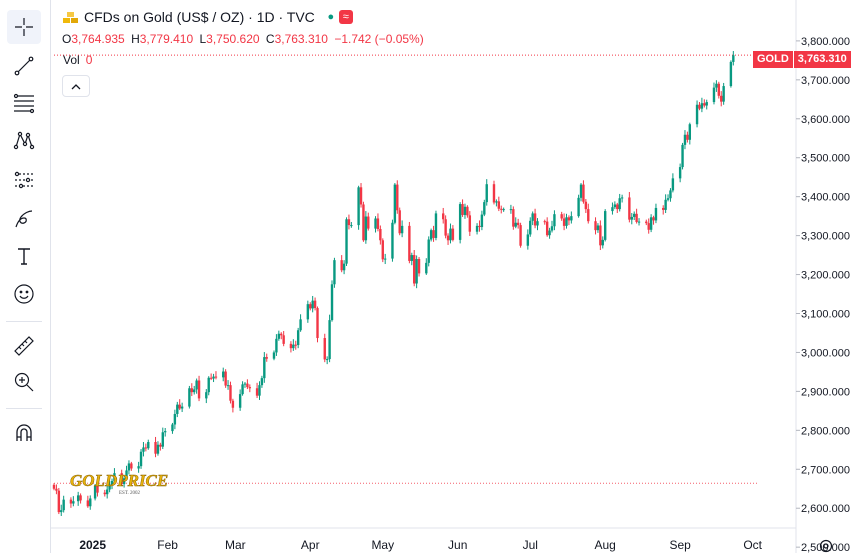  Describe the element at coordinates (130, 493) in the screenshot. I see `logo-subtext: EST. 2002` at that location.